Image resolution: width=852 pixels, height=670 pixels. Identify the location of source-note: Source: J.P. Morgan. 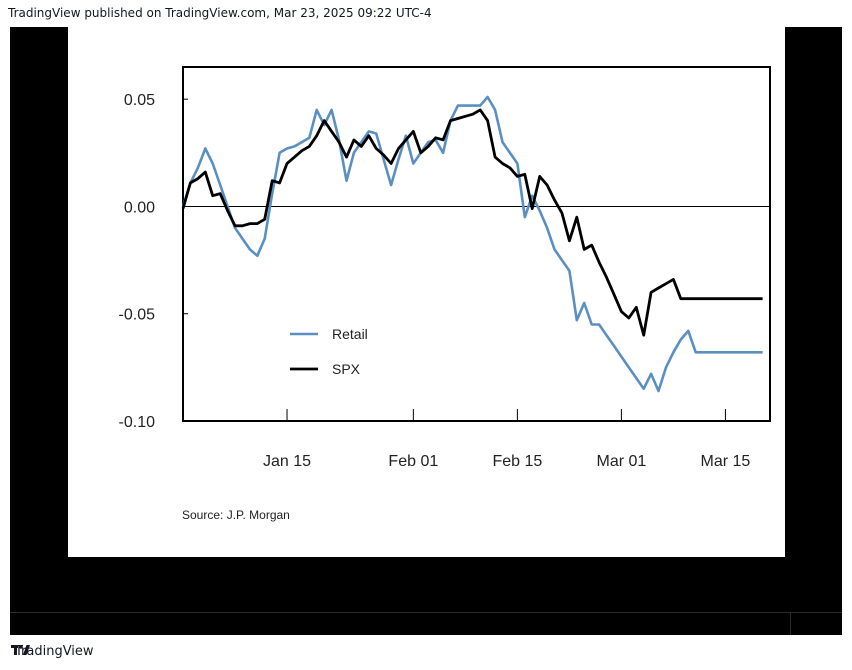
(236, 515).